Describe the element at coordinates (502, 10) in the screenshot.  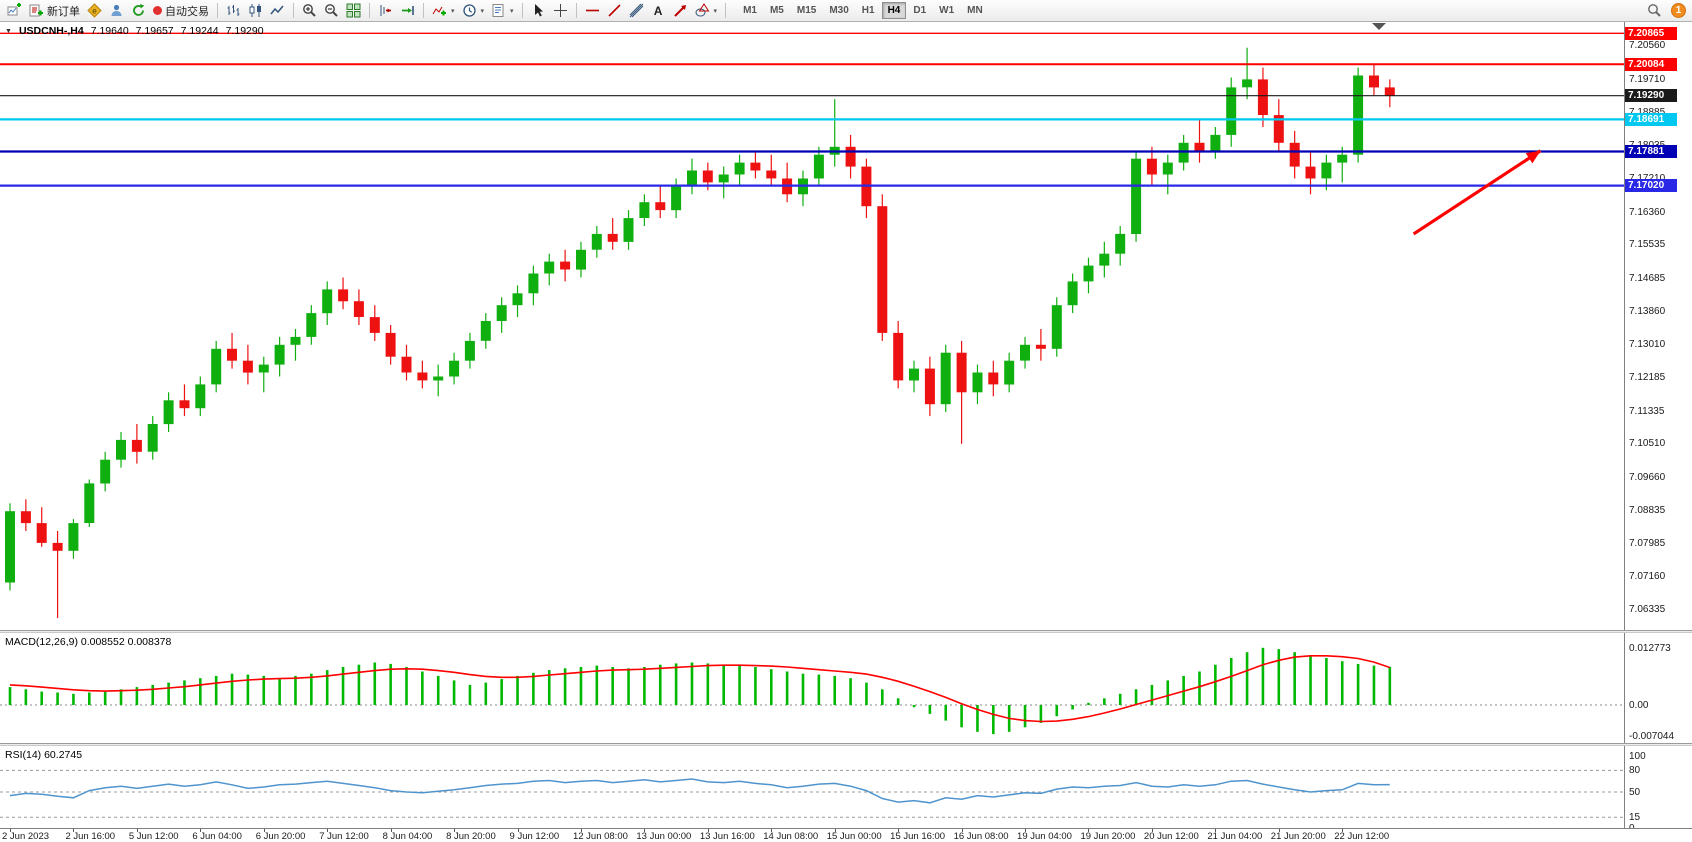
I see `templates-icon: ▾` at that location.